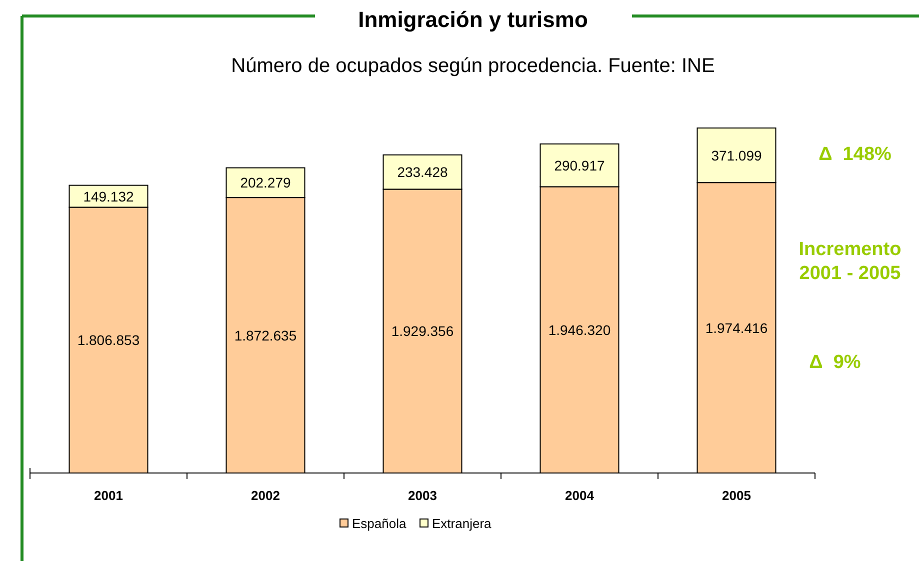 The image size is (919, 561). Describe the element at coordinates (108, 196) in the screenshot. I see `data-label: 149.132` at that location.